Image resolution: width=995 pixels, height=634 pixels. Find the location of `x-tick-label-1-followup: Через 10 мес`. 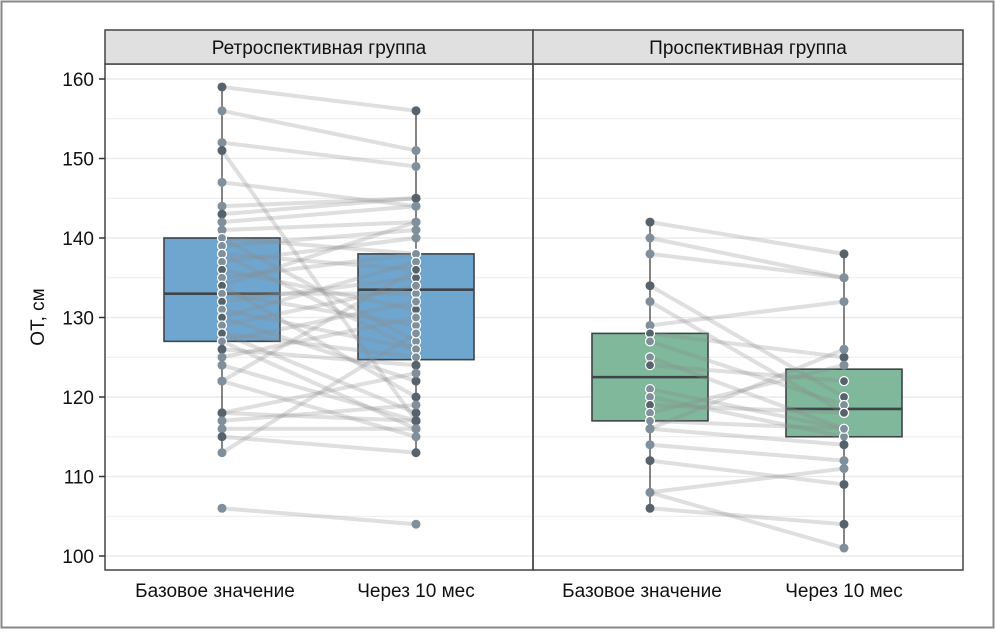

x-tick-label-1-followup: Через 10 мес is located at coordinates (843, 591).